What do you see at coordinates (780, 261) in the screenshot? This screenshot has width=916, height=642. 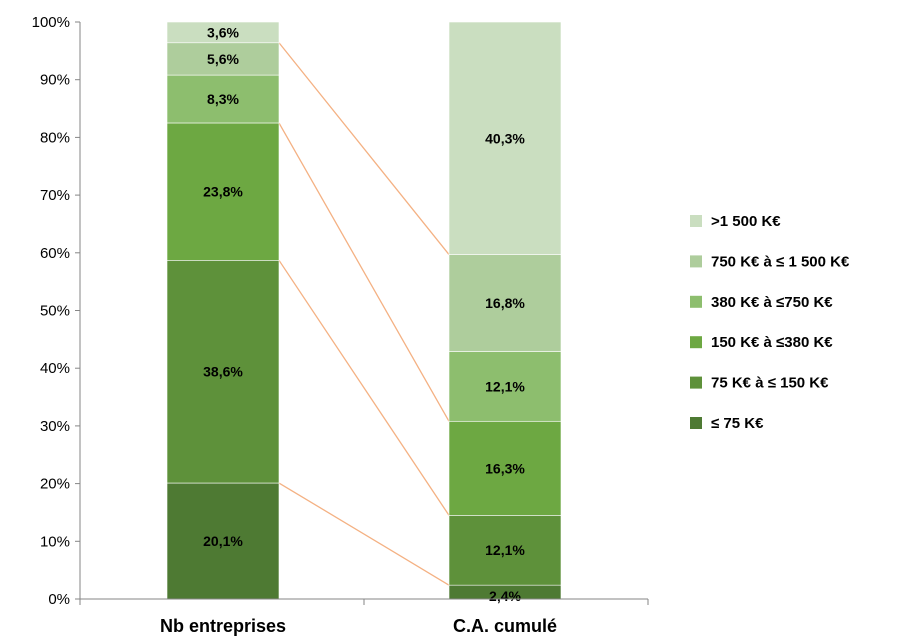 I see `legend-label: 750 K€ à ≤ 1 500 K€` at bounding box center [780, 261].